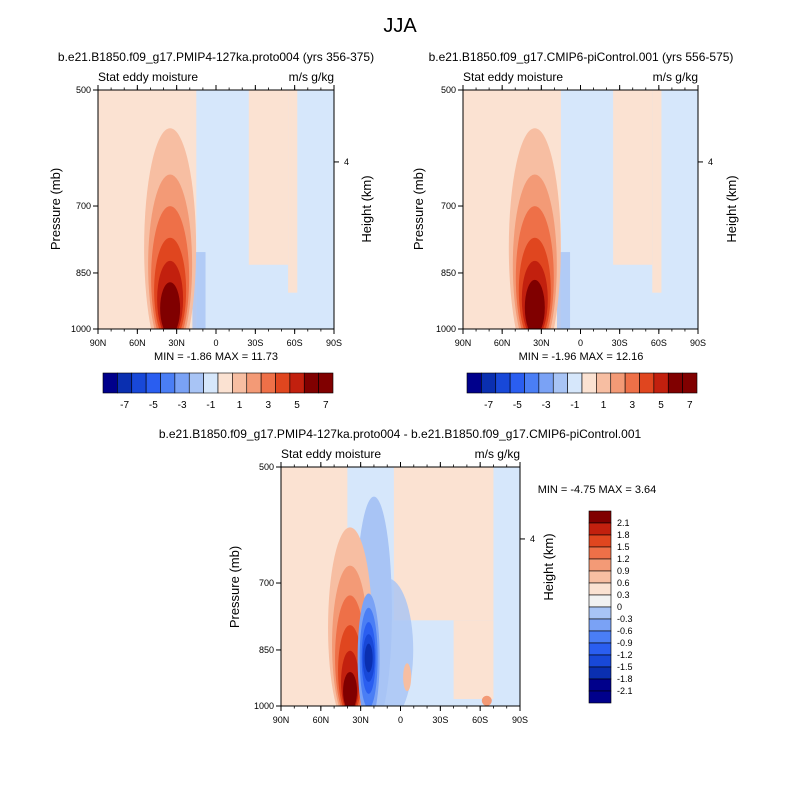  What do you see at coordinates (620, 343) in the screenshot?
I see `panel-2-x-tick-label: 30S` at bounding box center [620, 343].